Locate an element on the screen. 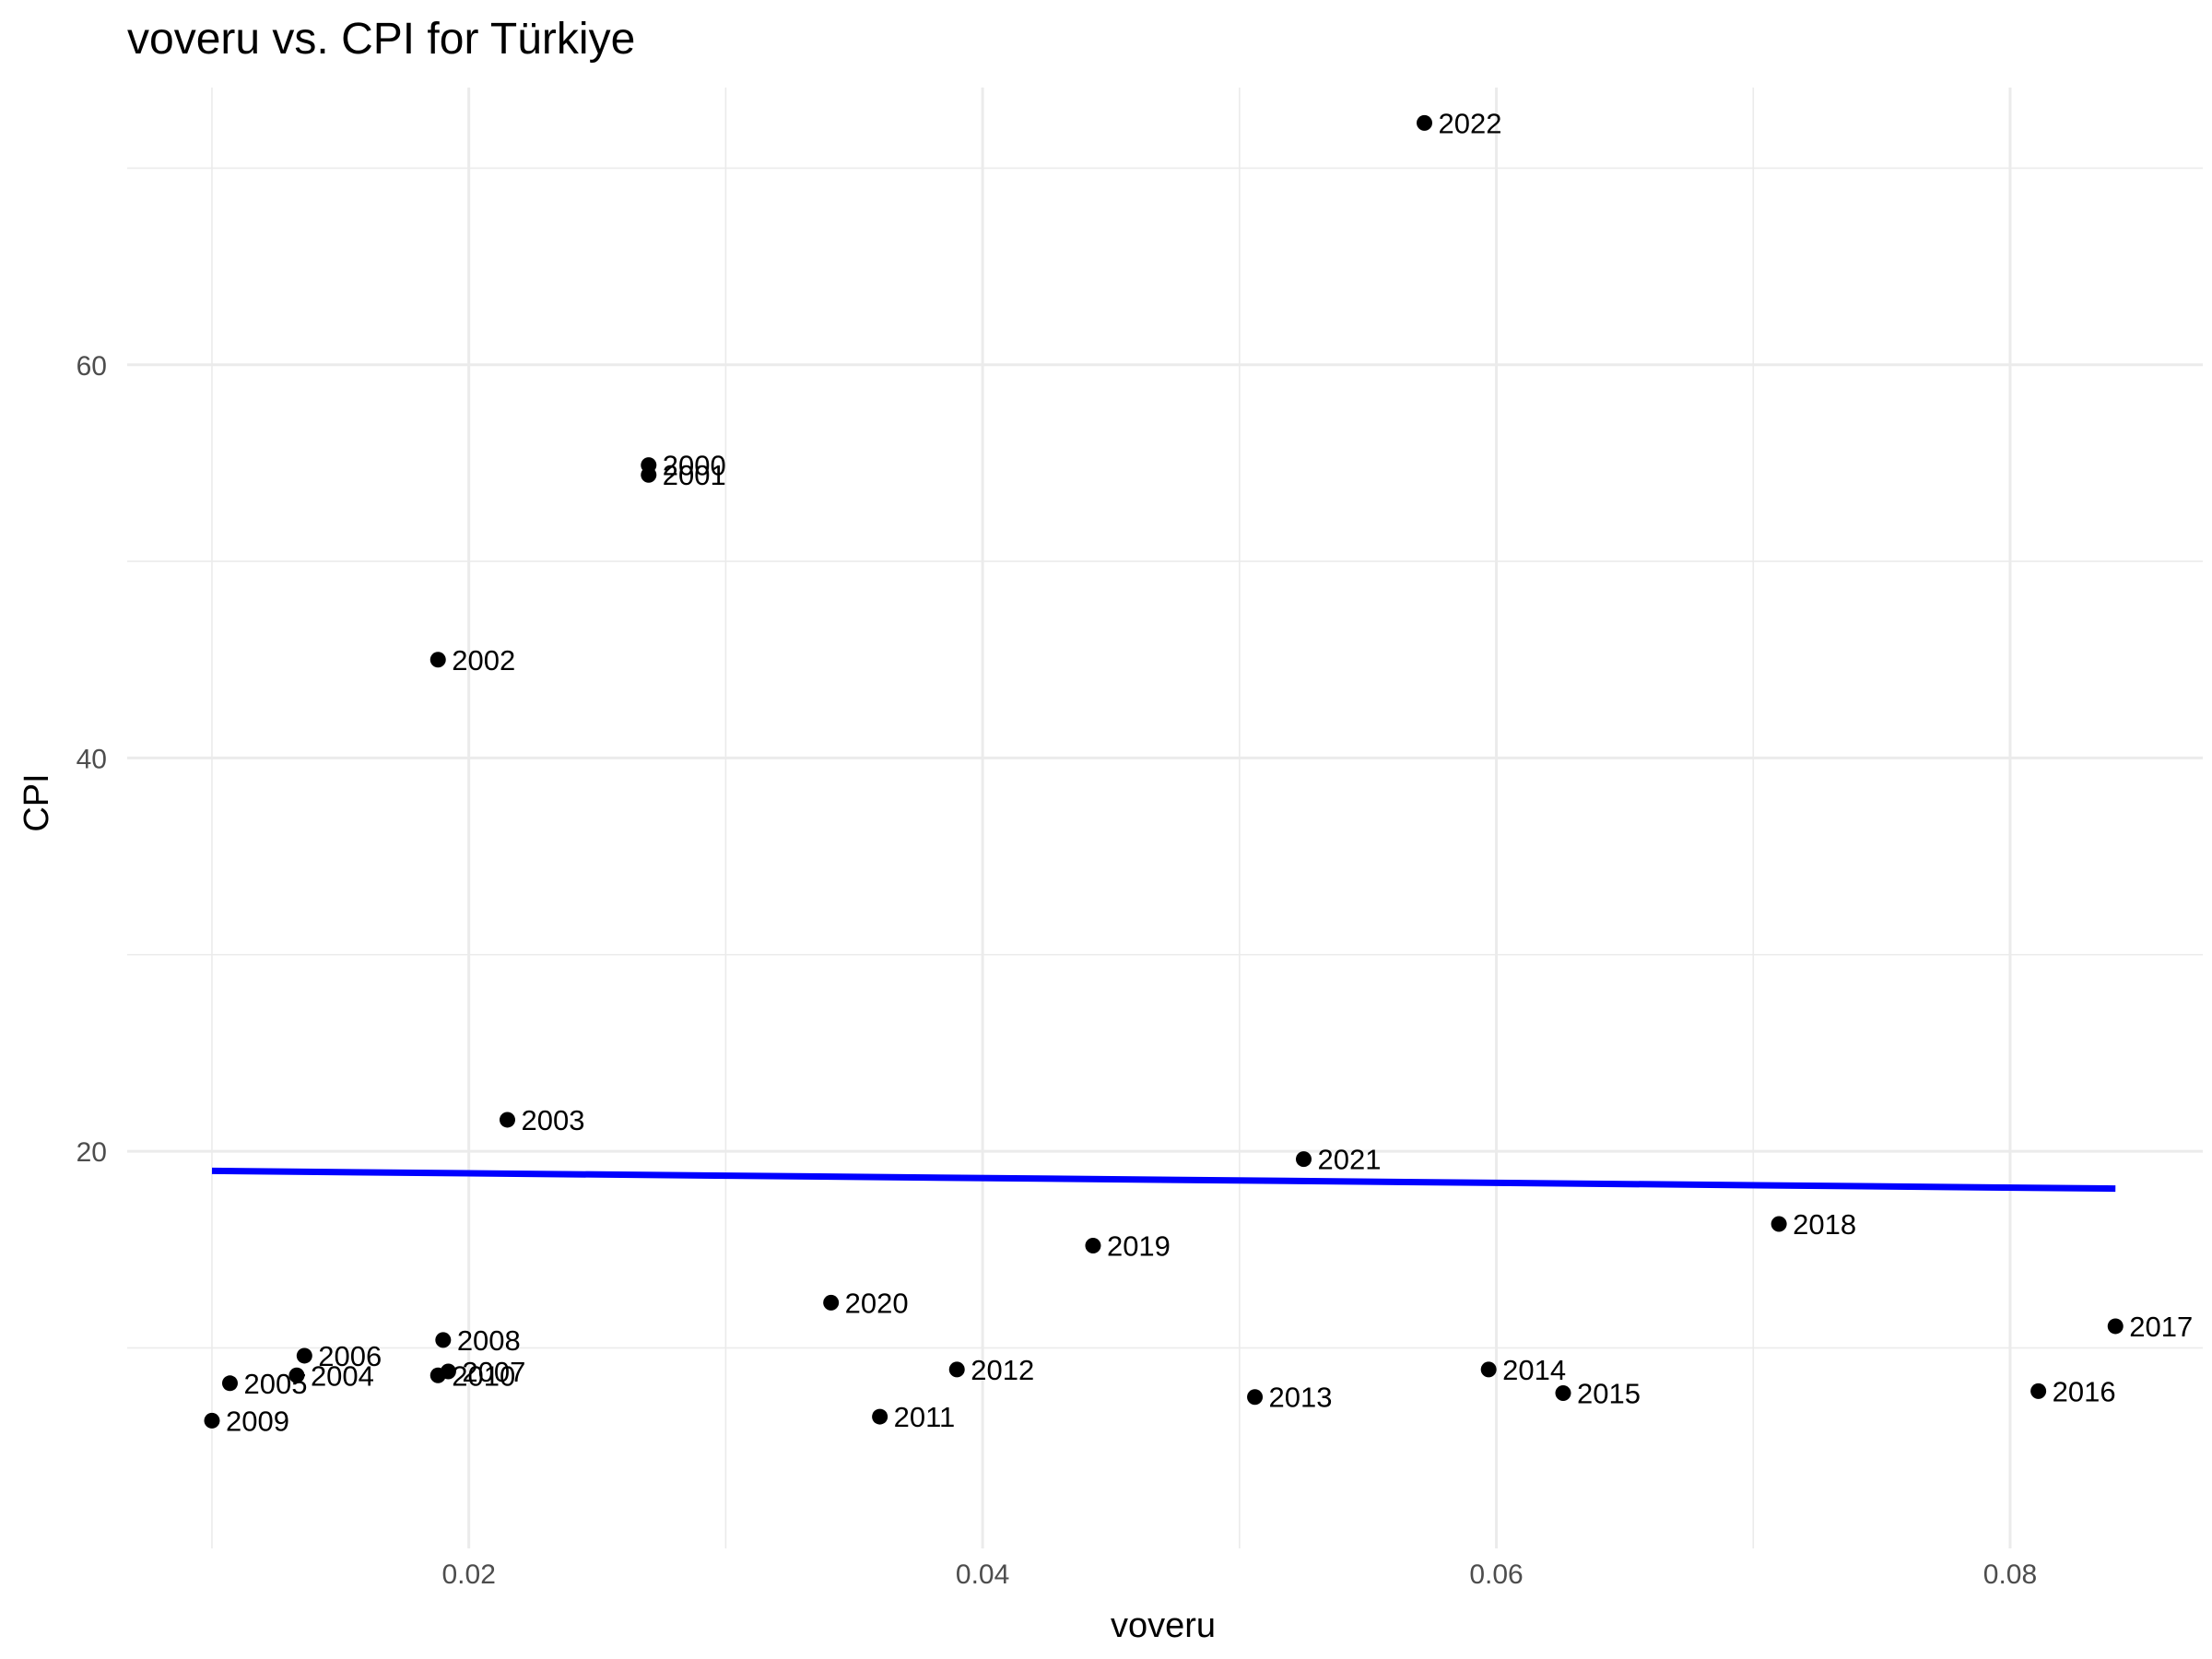 This screenshot has height=1659, width=2212. x-tick-label: 0.02 is located at coordinates (468, 1574).